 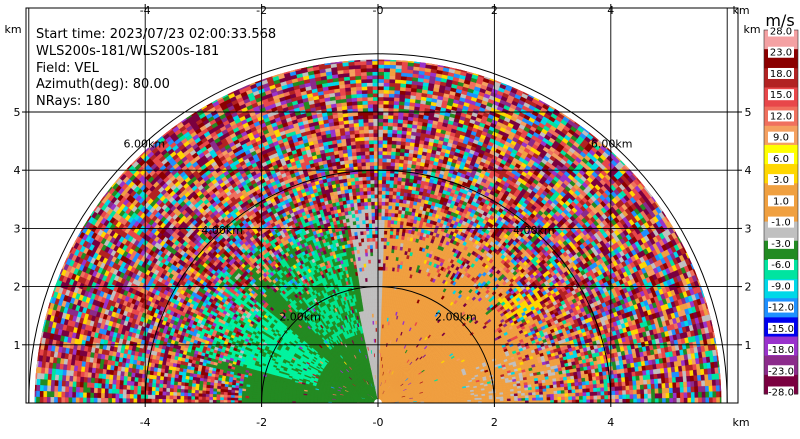 What do you see at coordinates (781, 371) in the screenshot?
I see `colorbar-tick-label: -23.0` at bounding box center [781, 371].